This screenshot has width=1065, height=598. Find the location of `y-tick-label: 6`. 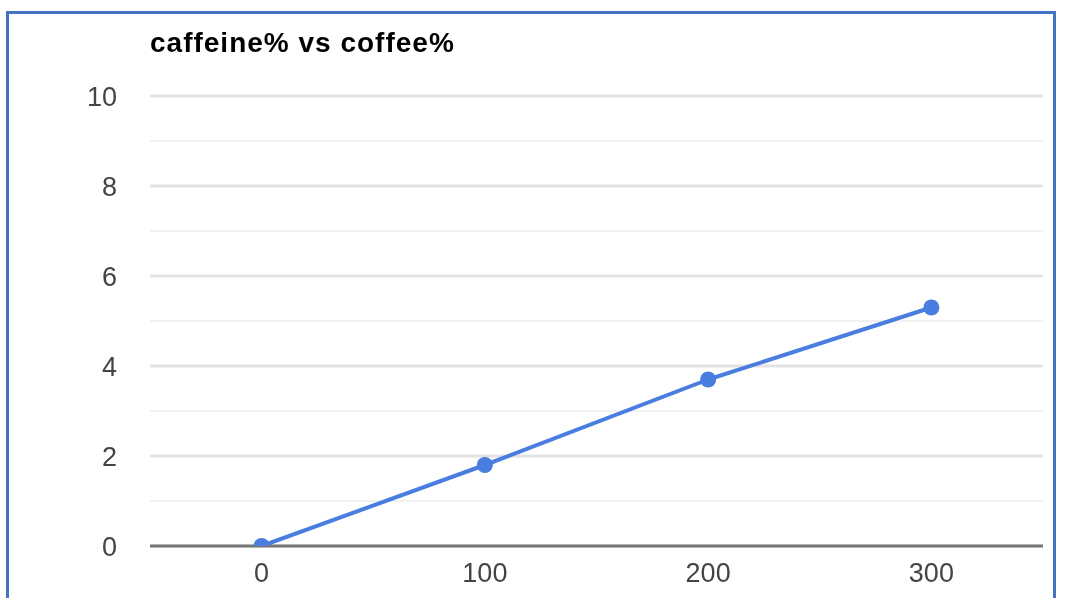

y-tick-label: 6 is located at coordinates (109, 276).